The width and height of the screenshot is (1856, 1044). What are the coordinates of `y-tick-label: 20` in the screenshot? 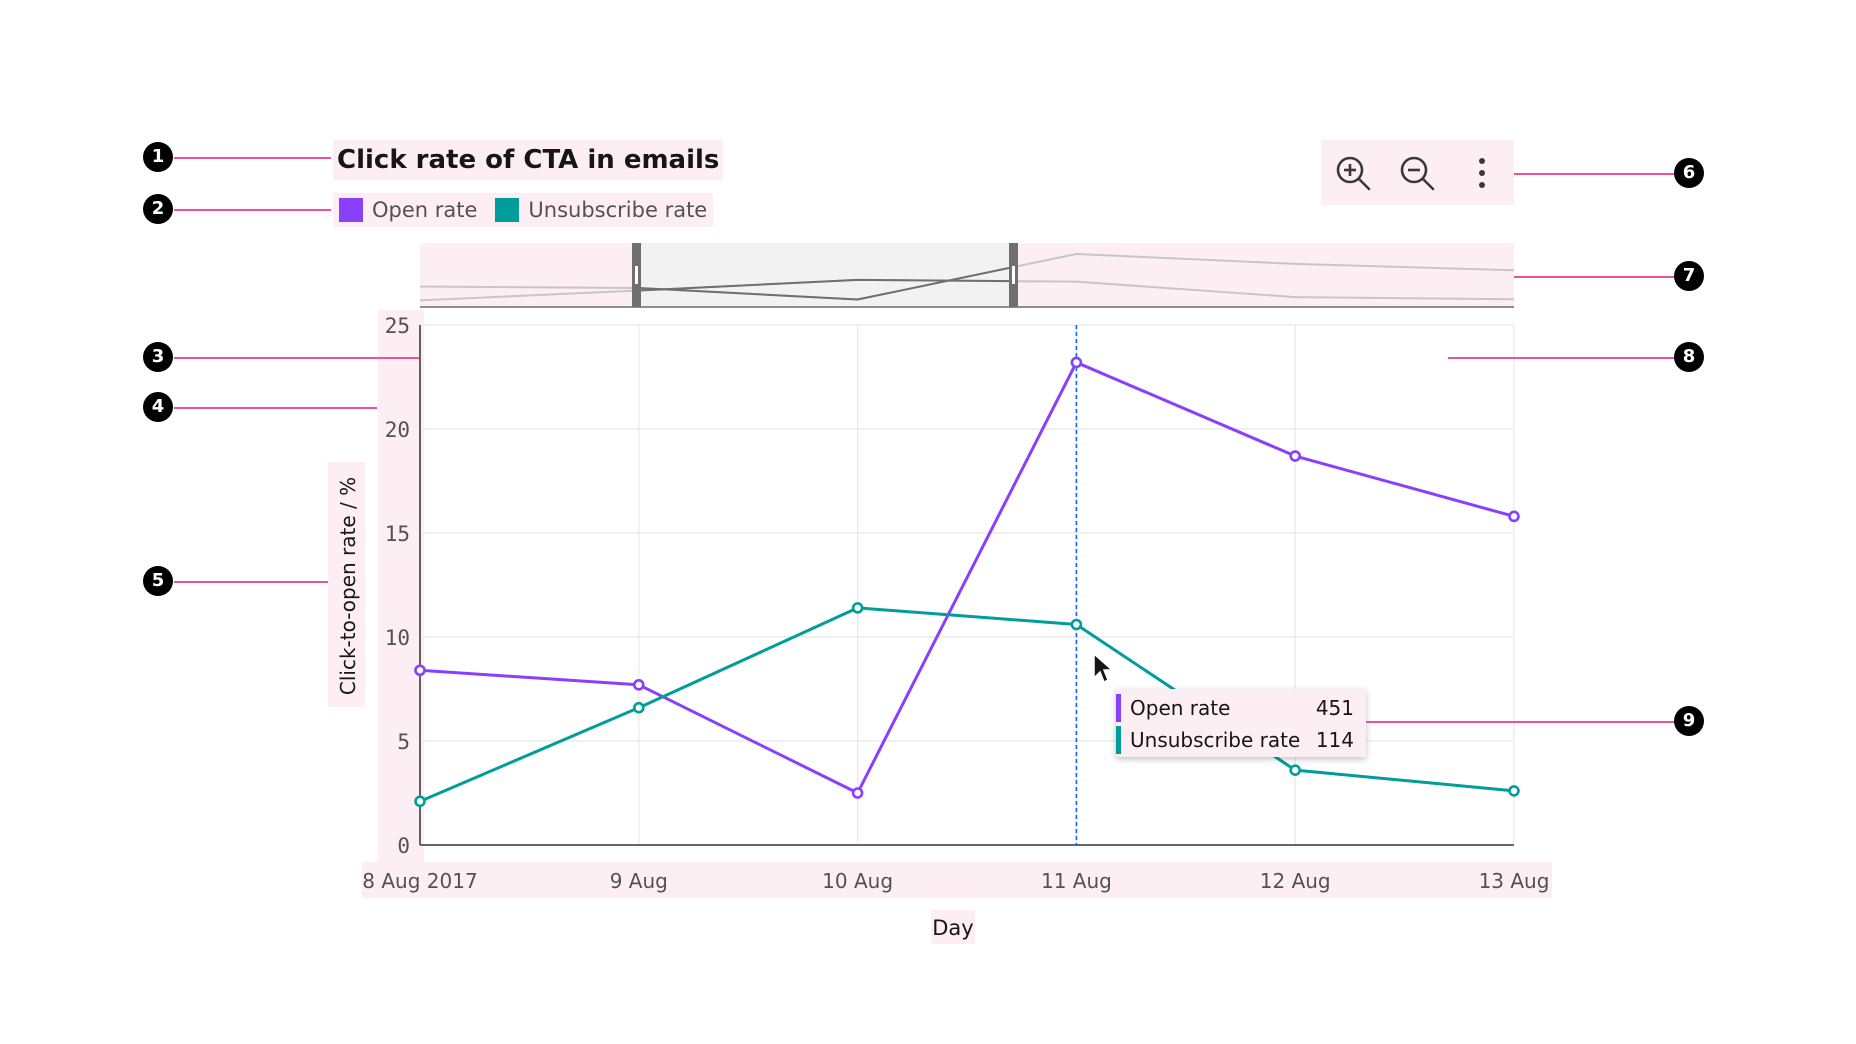 It's located at (397, 430).